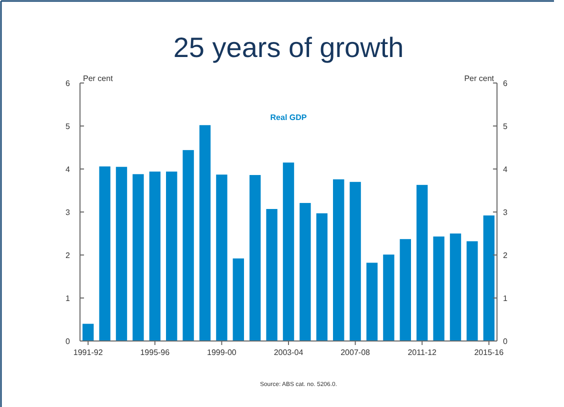  Describe the element at coordinates (489, 352) in the screenshot. I see `x-tick-label: 2015-16` at that location.